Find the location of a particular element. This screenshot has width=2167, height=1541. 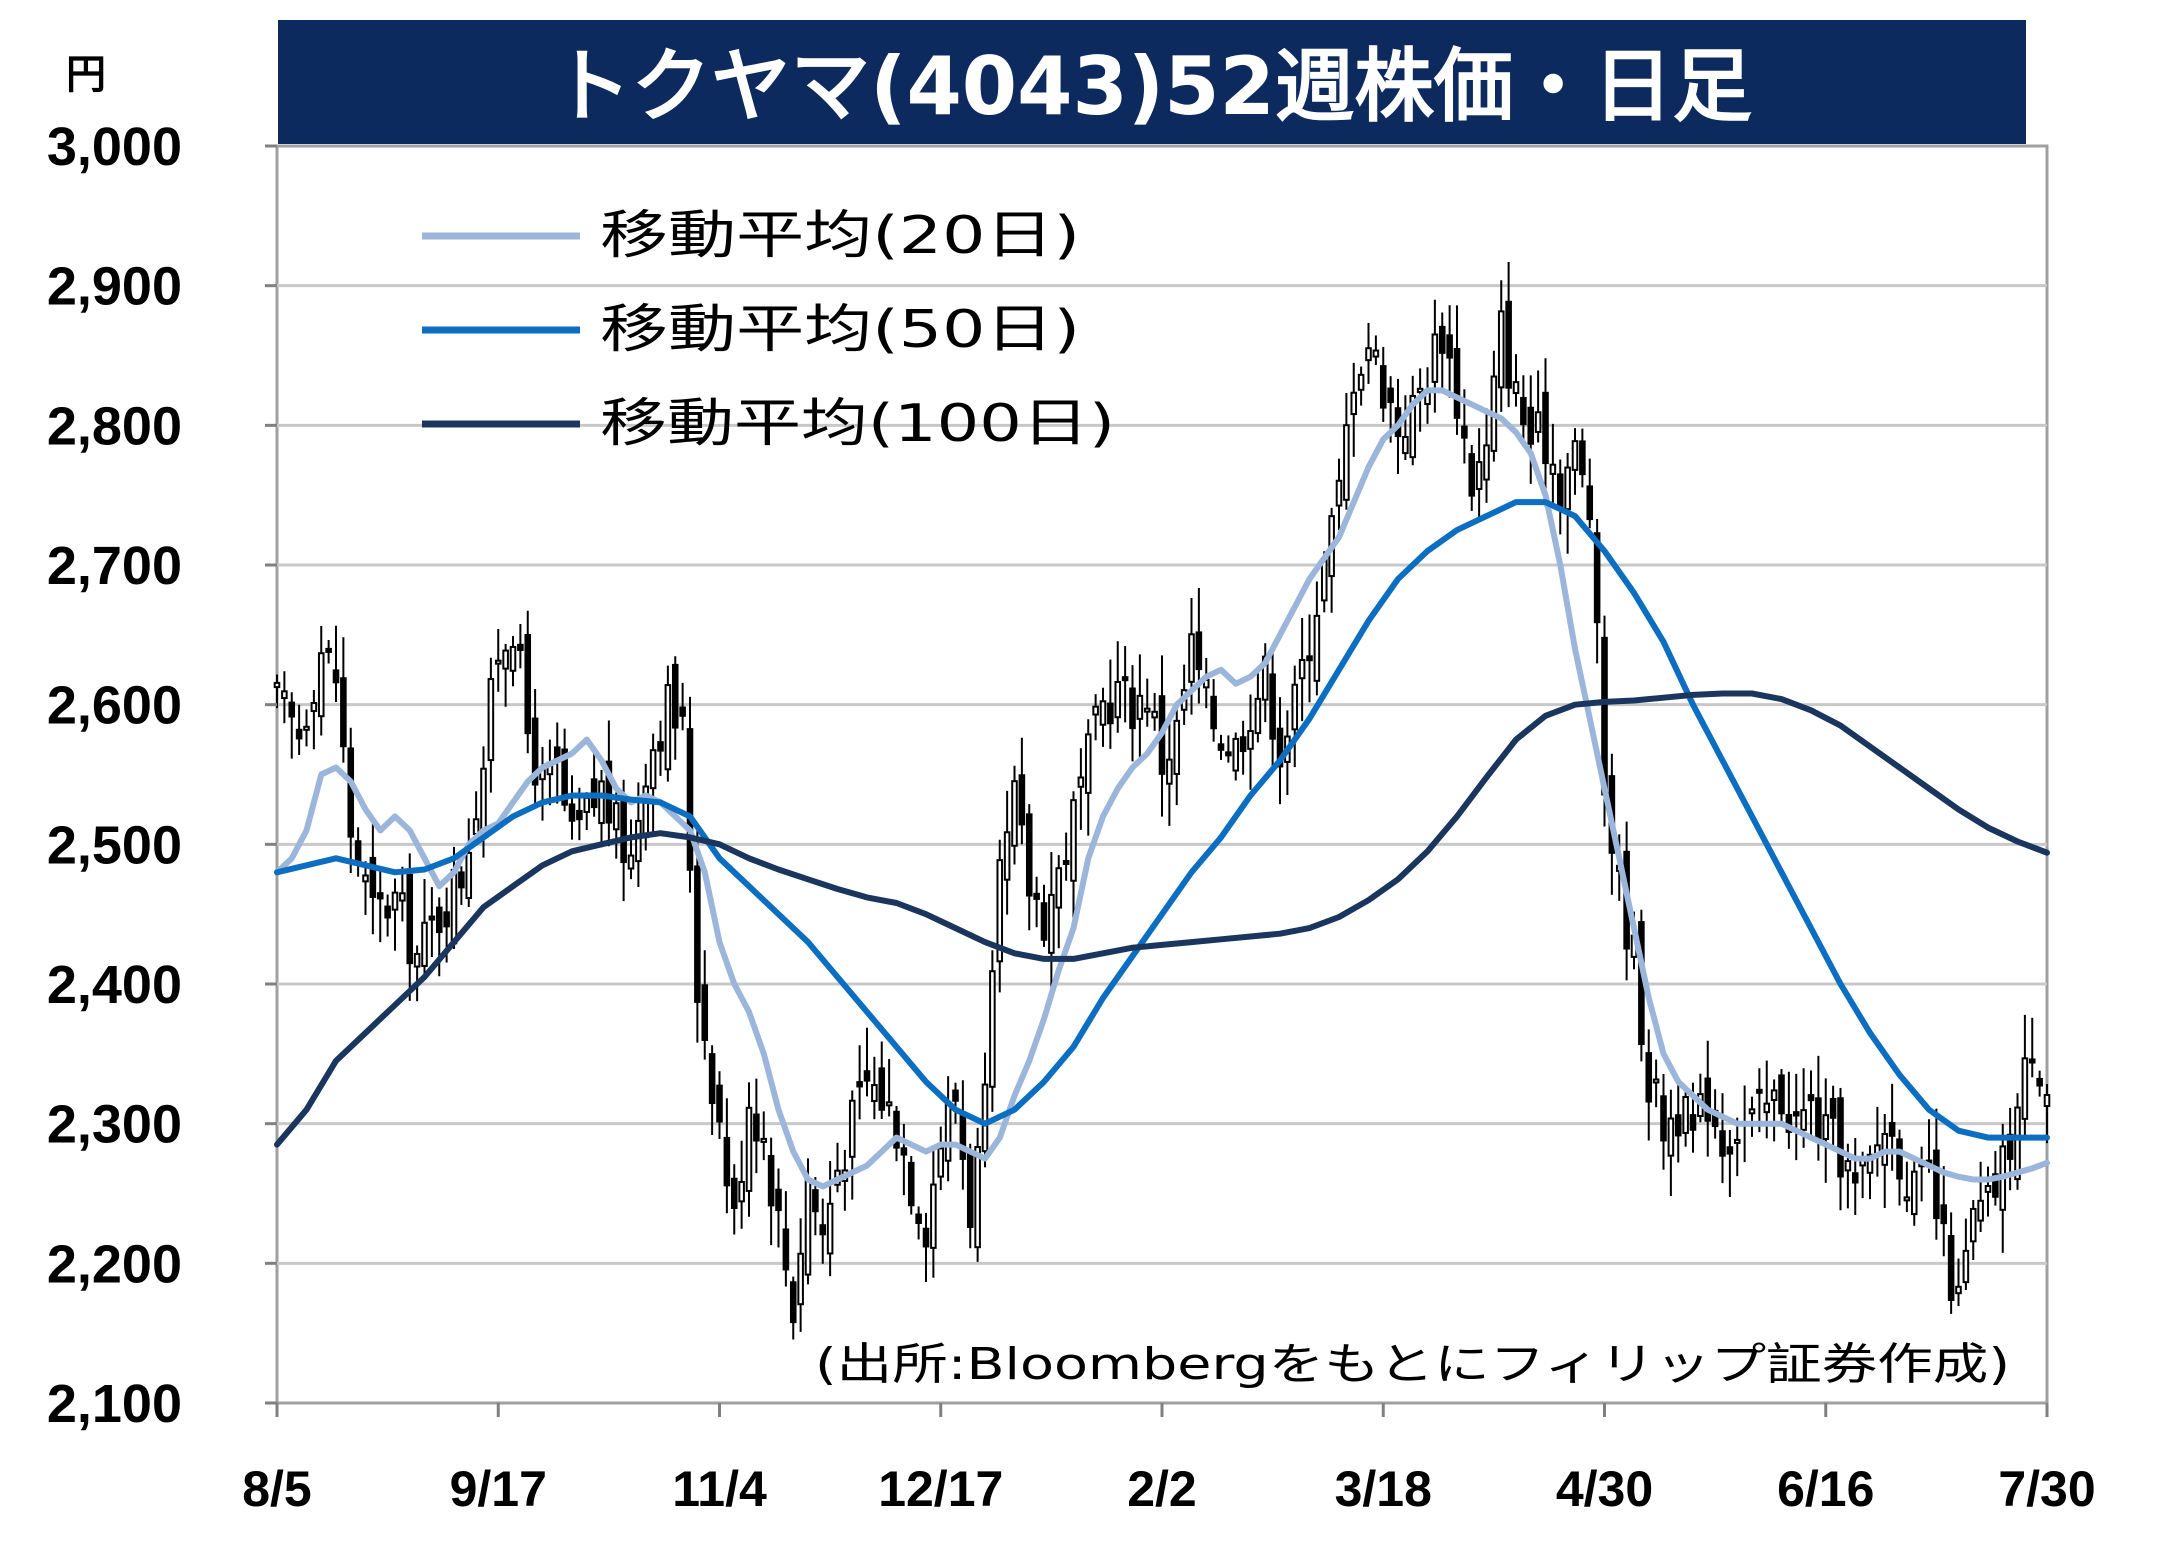

chart-title: トクヤマ(4043)52週株価・日足 is located at coordinates (1152, 86).